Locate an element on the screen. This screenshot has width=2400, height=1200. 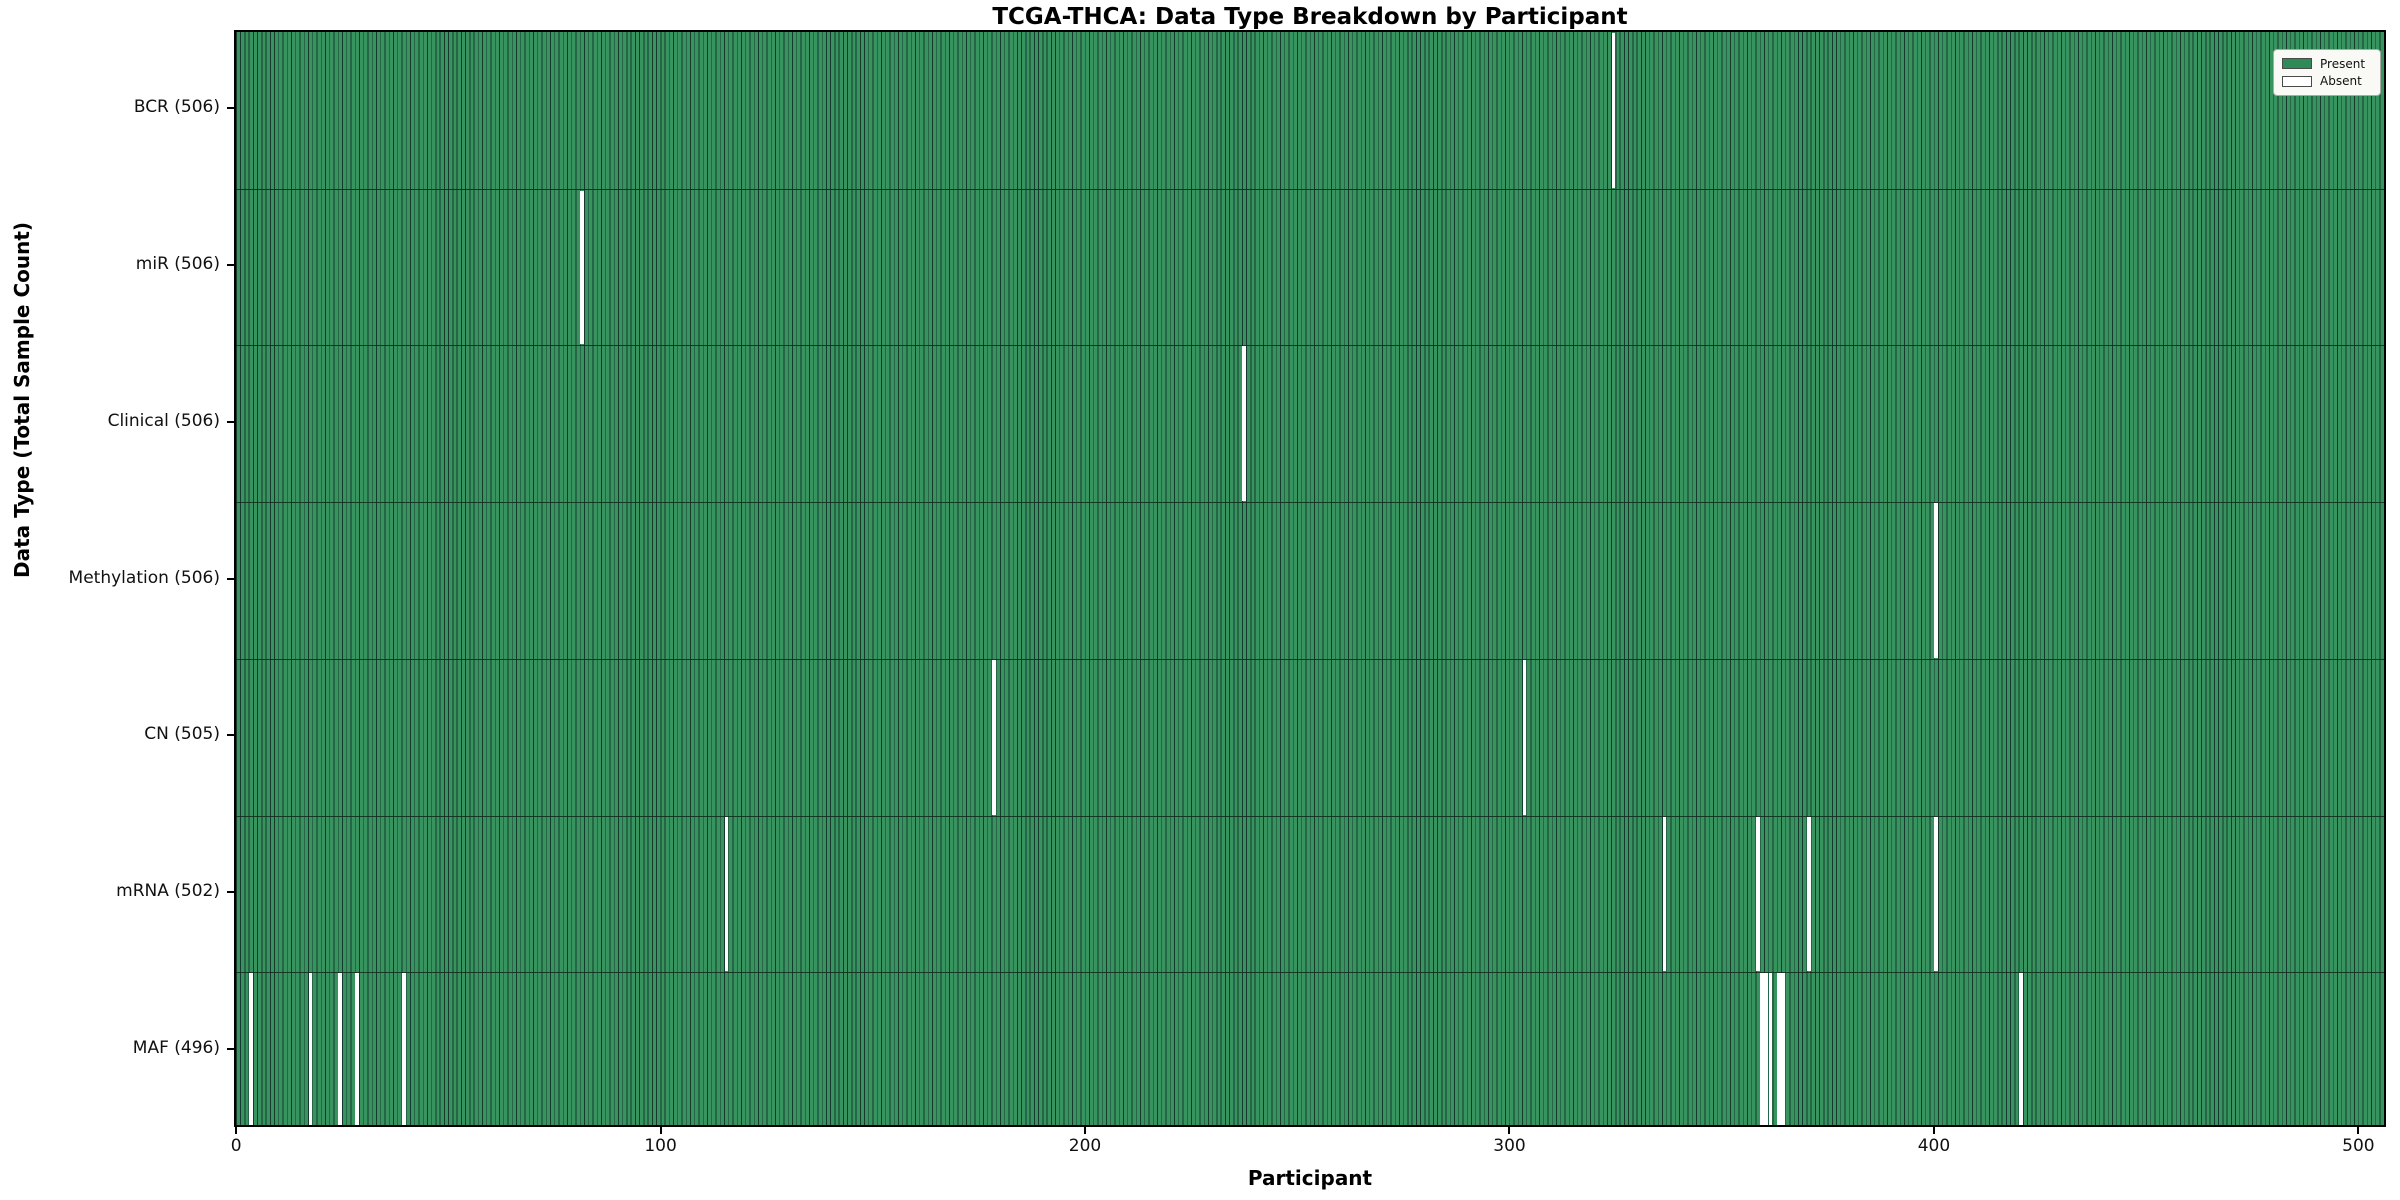
x-tick-label: 400 is located at coordinates (1934, 1146).